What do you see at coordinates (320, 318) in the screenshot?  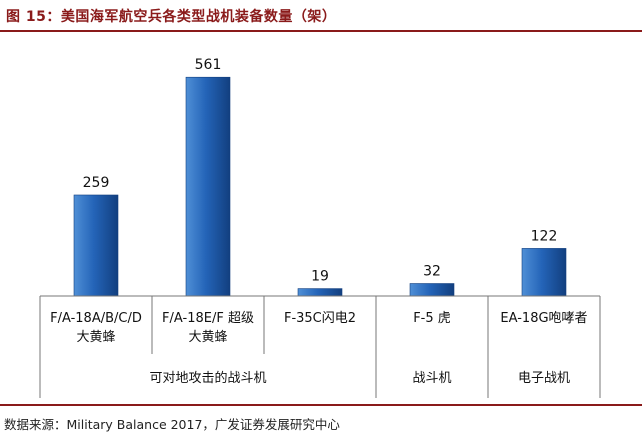 I see `category-label-2-line-0: F-35C闪电2` at bounding box center [320, 318].